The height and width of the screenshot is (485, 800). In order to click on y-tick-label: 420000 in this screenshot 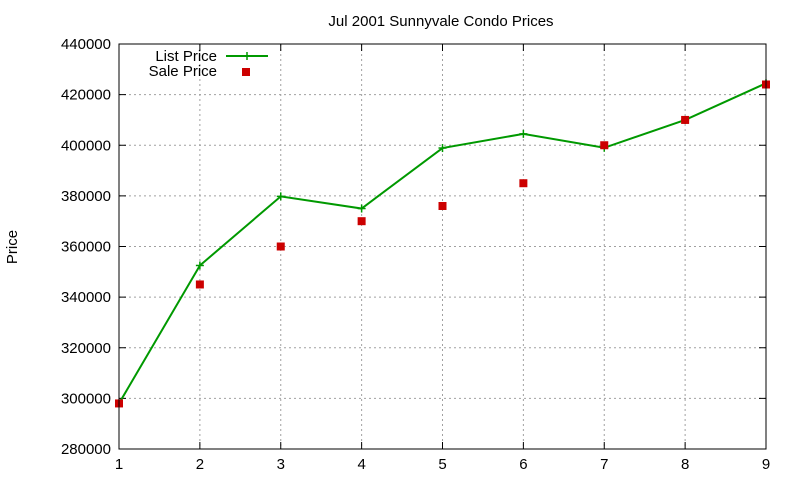, I will do `click(86, 95)`.